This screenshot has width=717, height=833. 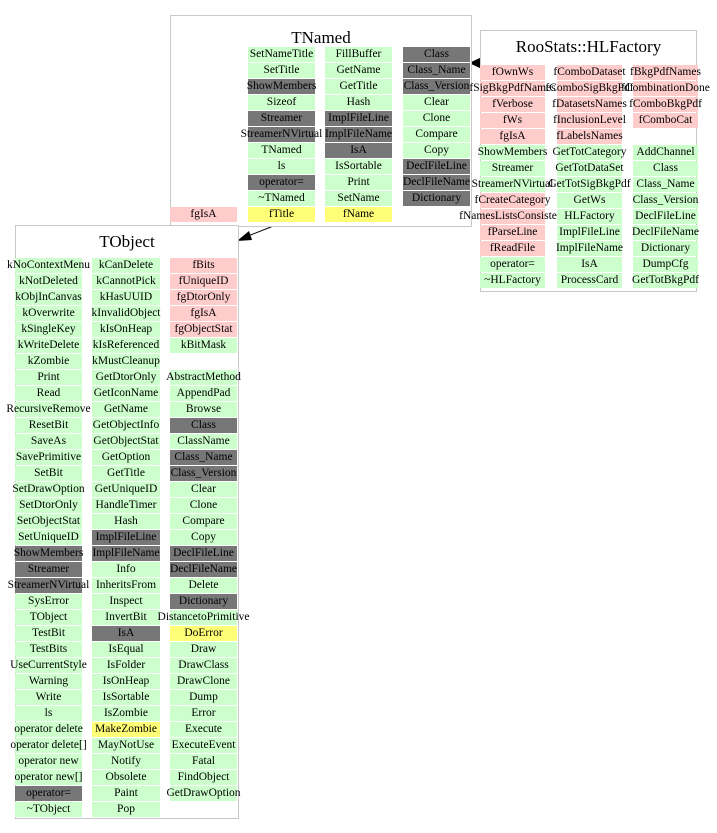 What do you see at coordinates (512, 216) in the screenshot?
I see `member-p: fNamesListsConsistent` at bounding box center [512, 216].